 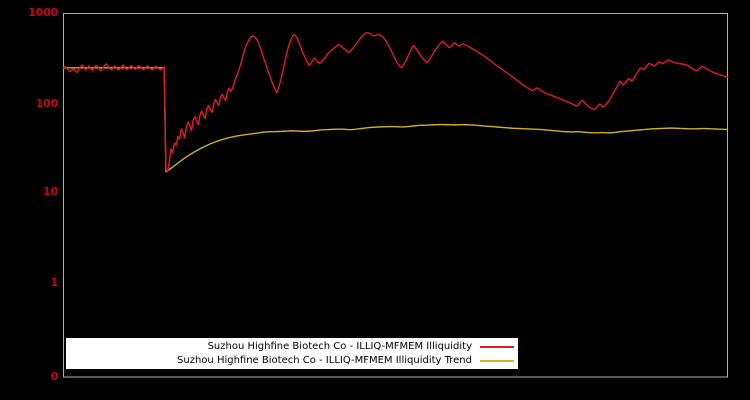 What do you see at coordinates (47, 103) in the screenshot?
I see `y-axis-tick-100: 100` at bounding box center [47, 103].